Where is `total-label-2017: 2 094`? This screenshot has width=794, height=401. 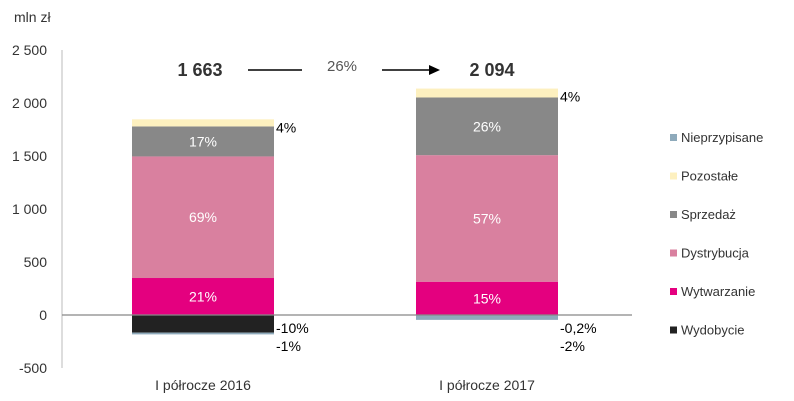 total-label-2017: 2 094 is located at coordinates (491, 70).